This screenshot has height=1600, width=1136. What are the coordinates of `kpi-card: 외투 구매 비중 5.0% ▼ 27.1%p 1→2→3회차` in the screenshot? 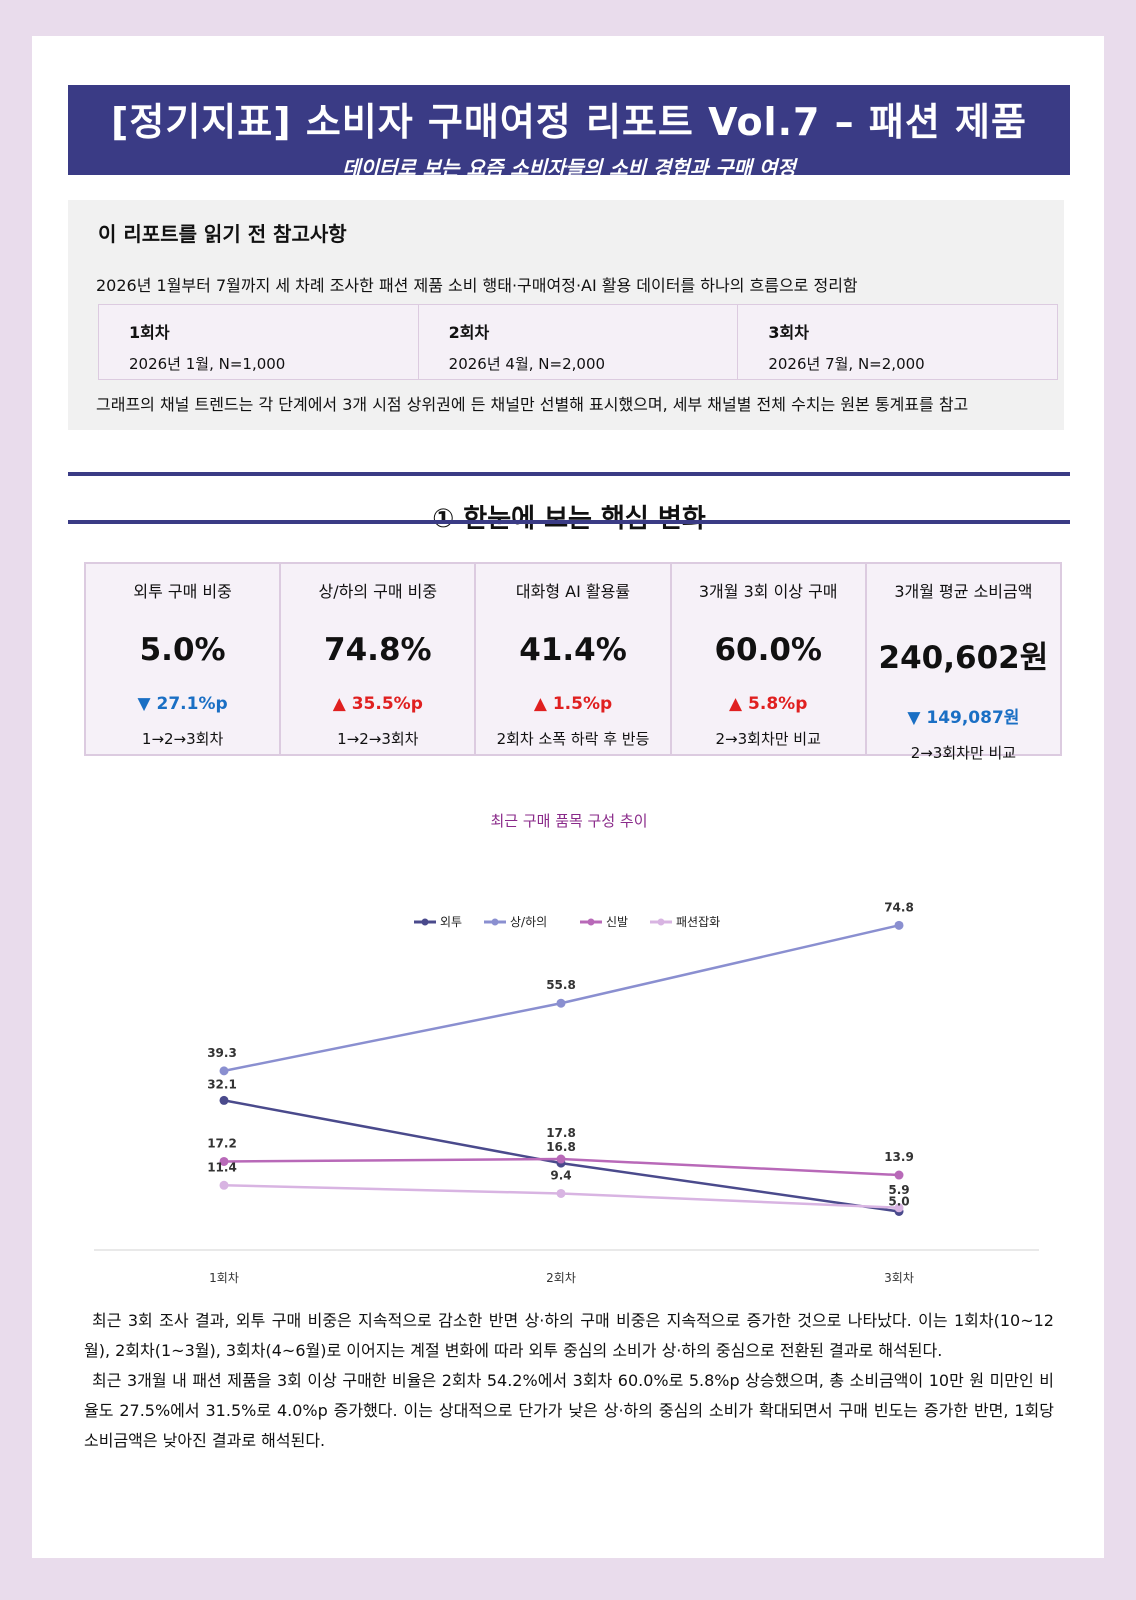 It's located at (184, 659).